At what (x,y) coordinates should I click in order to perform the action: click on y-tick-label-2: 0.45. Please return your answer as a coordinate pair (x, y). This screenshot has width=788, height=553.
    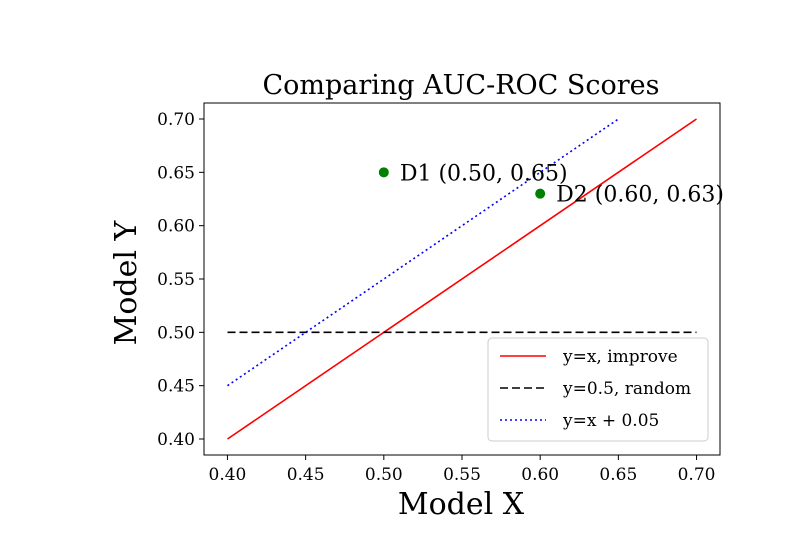
    Looking at the image, I should click on (176, 387).